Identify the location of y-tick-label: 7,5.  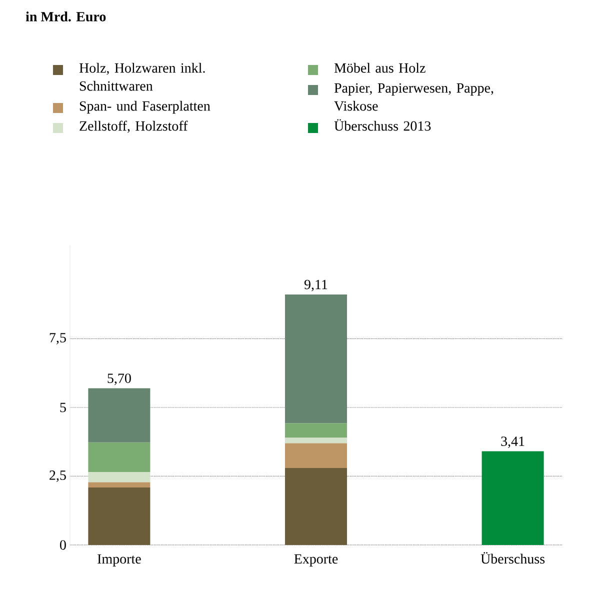
(58, 338).